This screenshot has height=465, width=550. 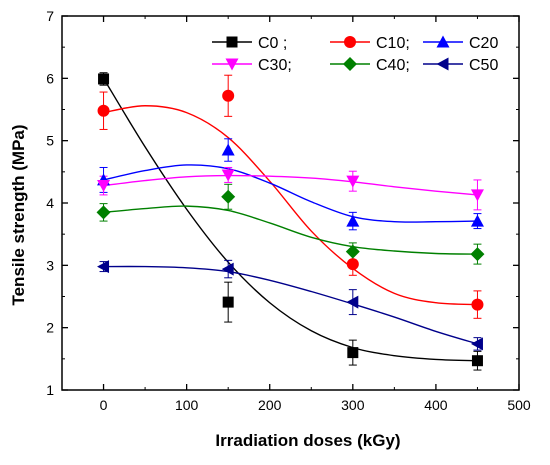 I want to click on fit-curve-c50, so click(x=290, y=305).